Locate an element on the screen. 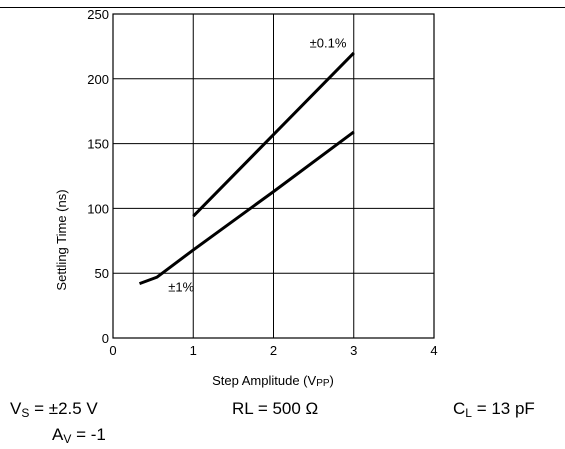 The image size is (565, 449). load-resistance-label: RL = 500 Ω is located at coordinates (275, 408).